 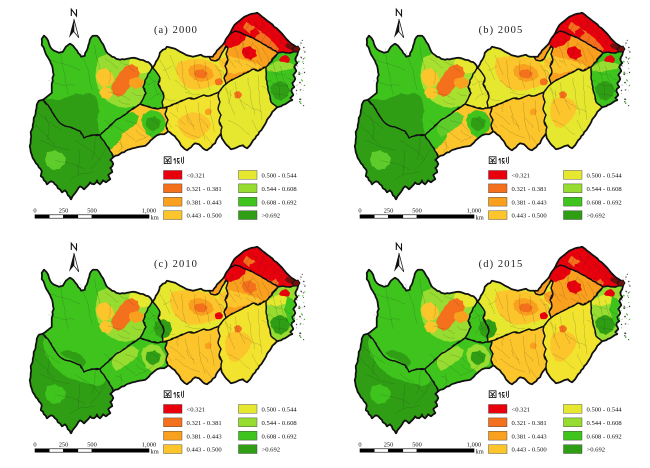 What do you see at coordinates (501, 264) in the screenshot?
I see `svg-text: (d) 2015` at bounding box center [501, 264].